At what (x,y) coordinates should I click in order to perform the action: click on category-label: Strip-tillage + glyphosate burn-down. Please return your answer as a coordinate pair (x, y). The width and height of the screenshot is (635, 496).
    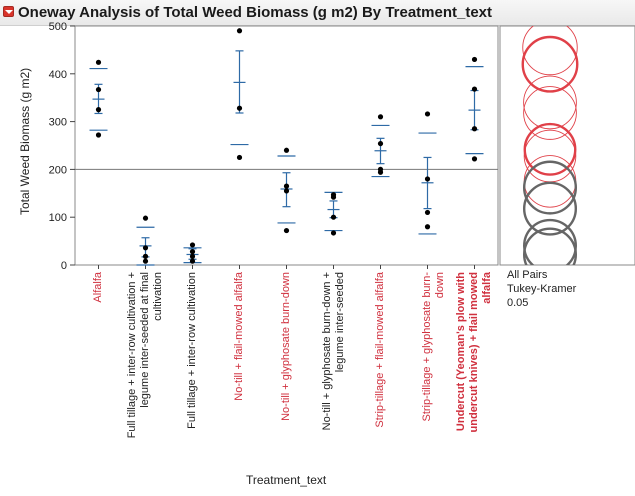
    Looking at the image, I should click on (433, 347).